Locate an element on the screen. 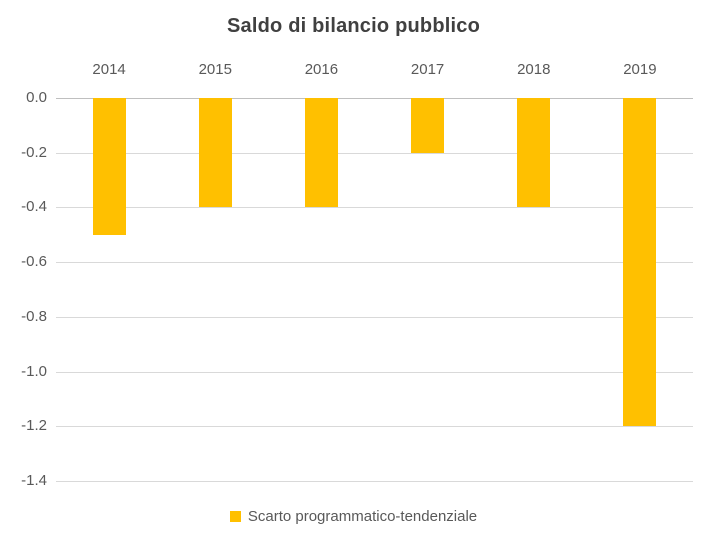 The image size is (707, 546). legend: Scarto programmatico-tendenziale is located at coordinates (353, 516).